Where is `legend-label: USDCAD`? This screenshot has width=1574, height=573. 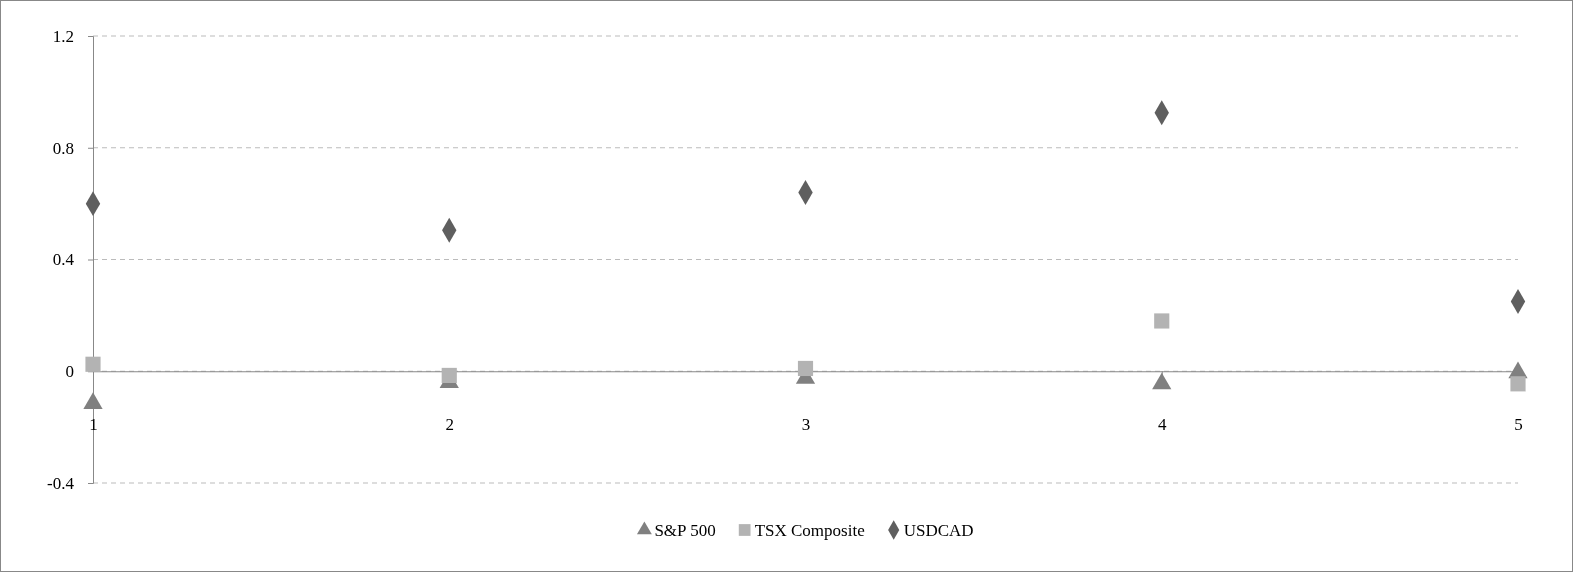 legend-label: USDCAD is located at coordinates (938, 530).